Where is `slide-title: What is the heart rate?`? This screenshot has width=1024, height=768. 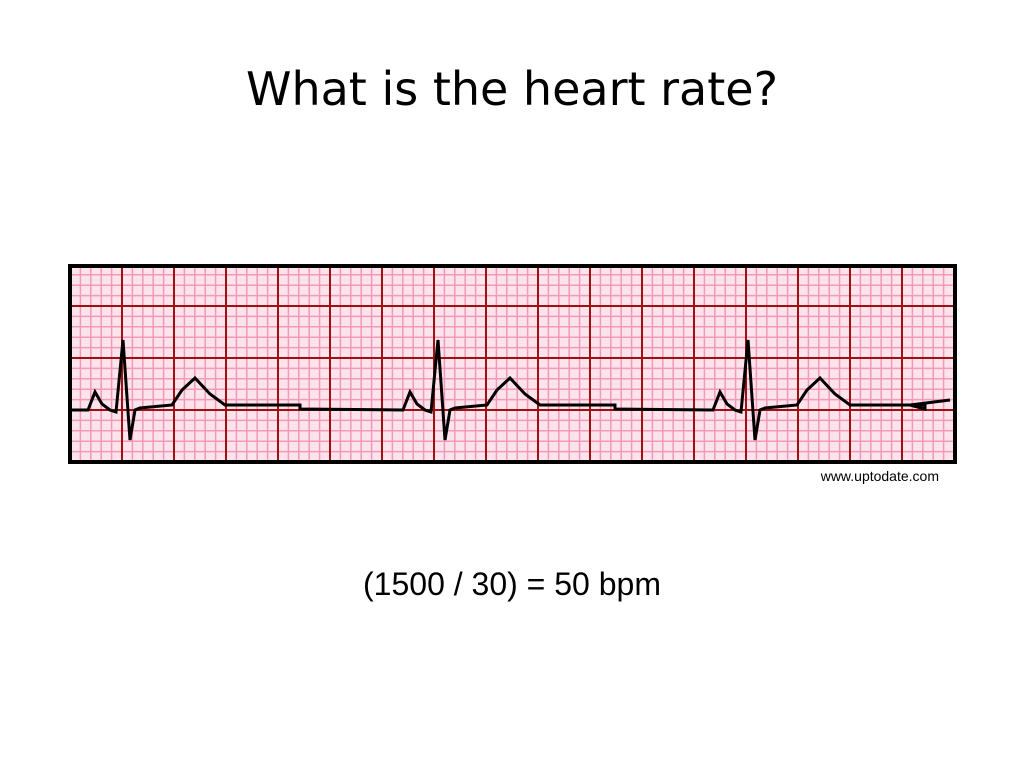 slide-title: What is the heart rate? is located at coordinates (512, 89).